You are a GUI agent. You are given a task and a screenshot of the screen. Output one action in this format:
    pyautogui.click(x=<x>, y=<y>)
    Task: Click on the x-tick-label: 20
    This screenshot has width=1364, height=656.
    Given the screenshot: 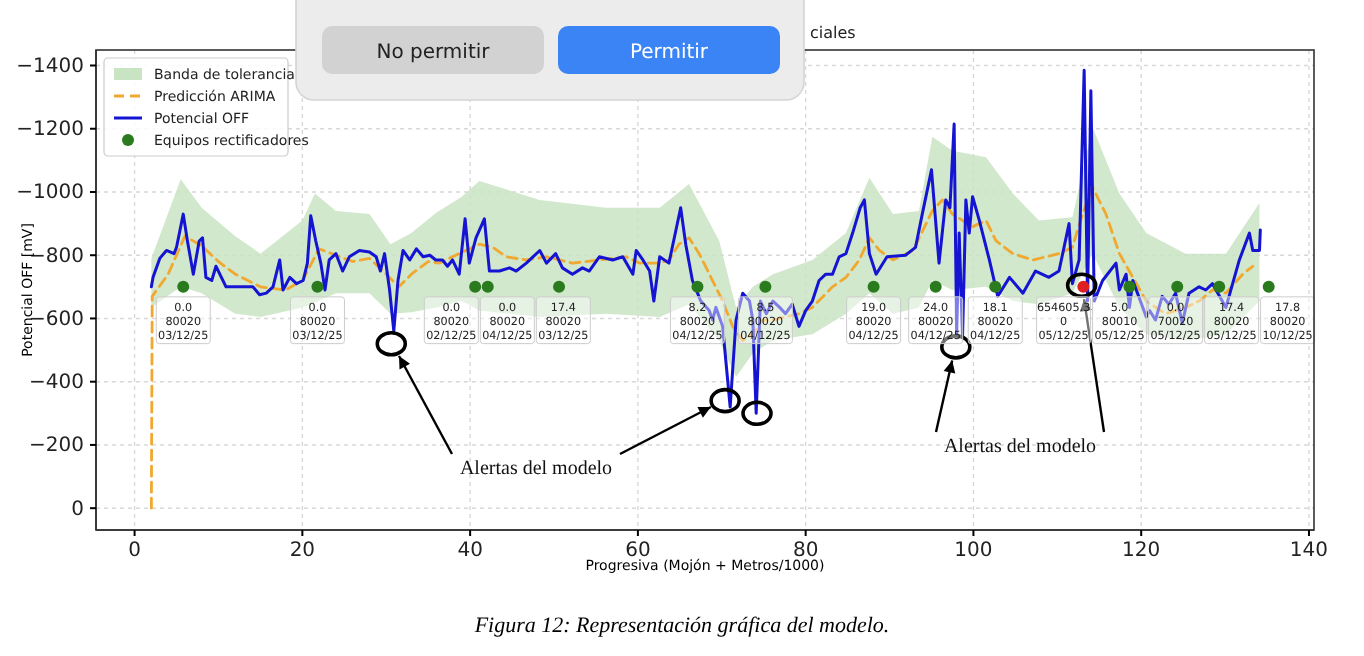 What is the action you would take?
    pyautogui.click(x=302, y=551)
    